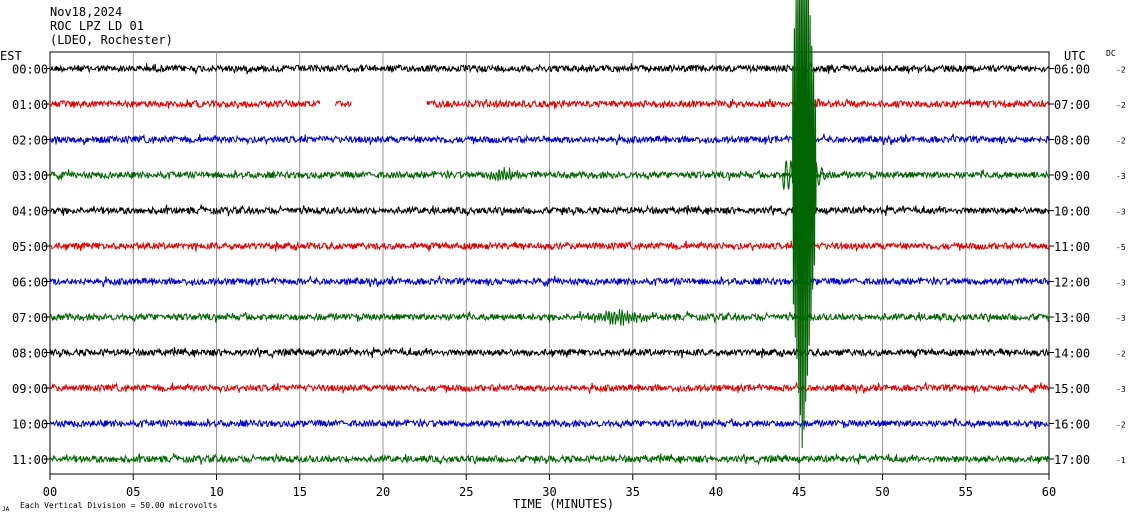  What do you see at coordinates (1072, 354) in the screenshot?
I see `utc-hour-label: 14:00` at bounding box center [1072, 354].